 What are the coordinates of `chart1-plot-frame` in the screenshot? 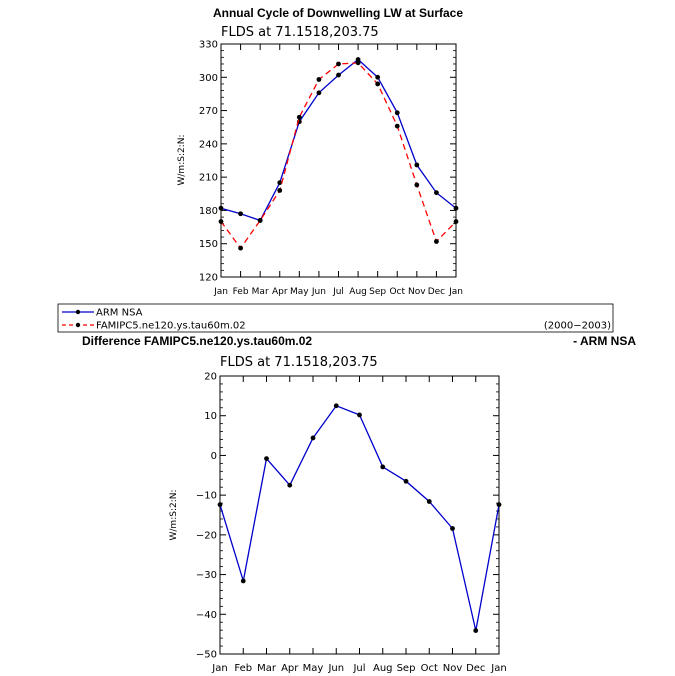 It's located at (338, 160).